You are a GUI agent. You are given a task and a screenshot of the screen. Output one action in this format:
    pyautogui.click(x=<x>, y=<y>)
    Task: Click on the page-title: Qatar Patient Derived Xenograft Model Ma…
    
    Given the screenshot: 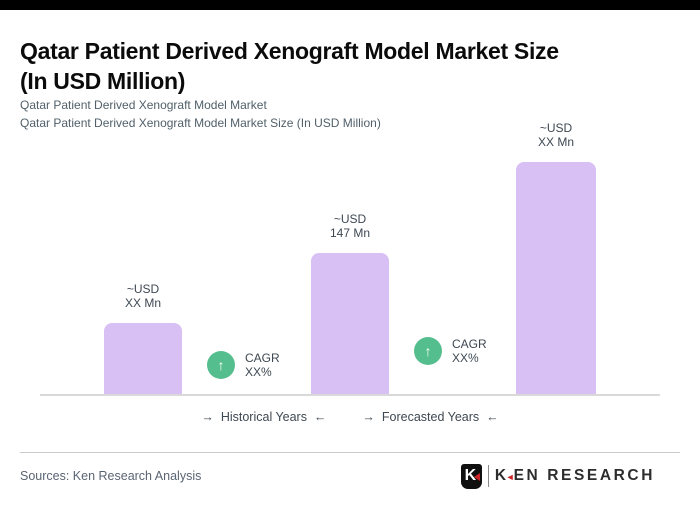 What is the action you would take?
    pyautogui.click(x=350, y=66)
    